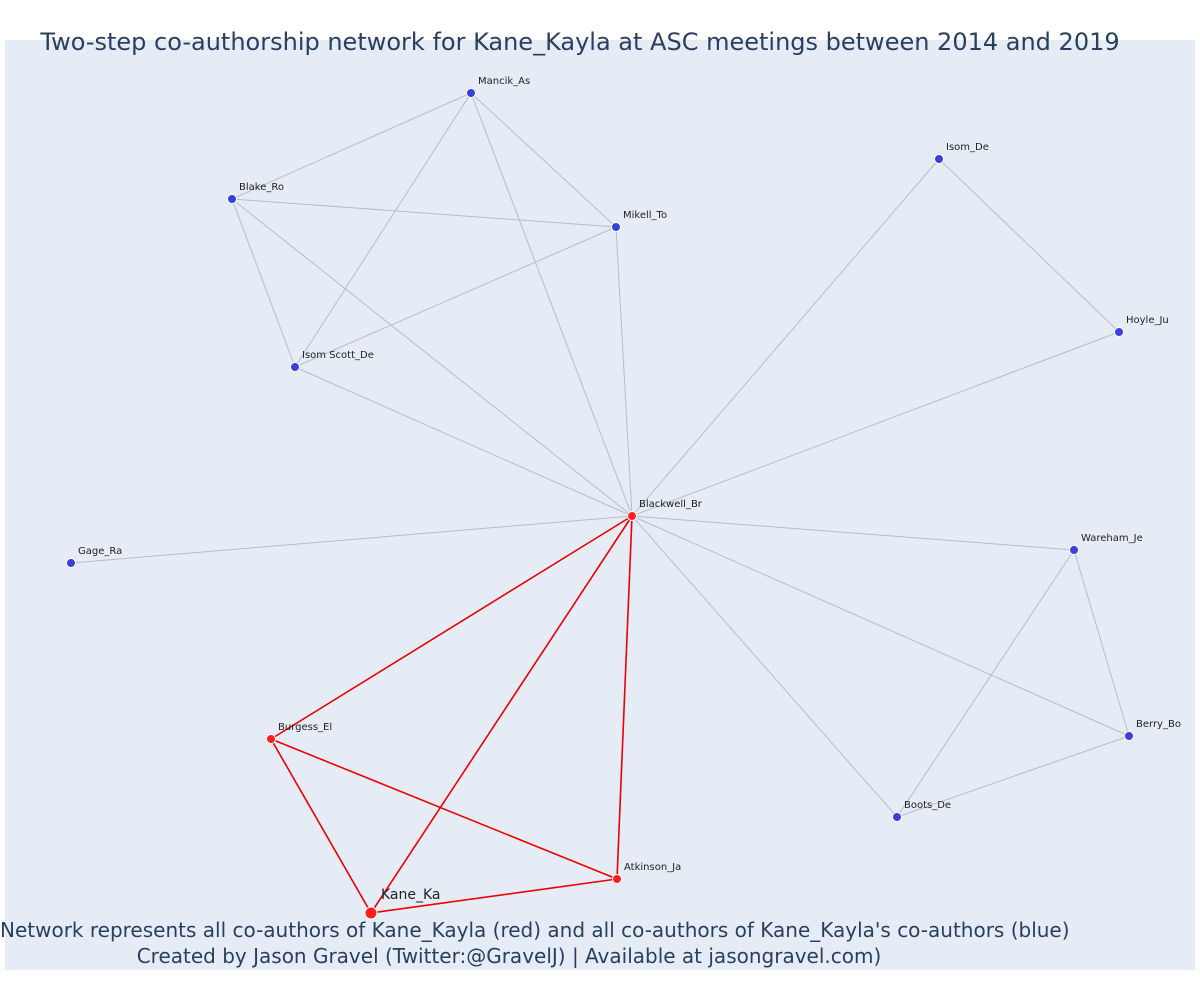 This screenshot has height=1000, width=1200. I want to click on node-Boots_De, so click(897, 817).